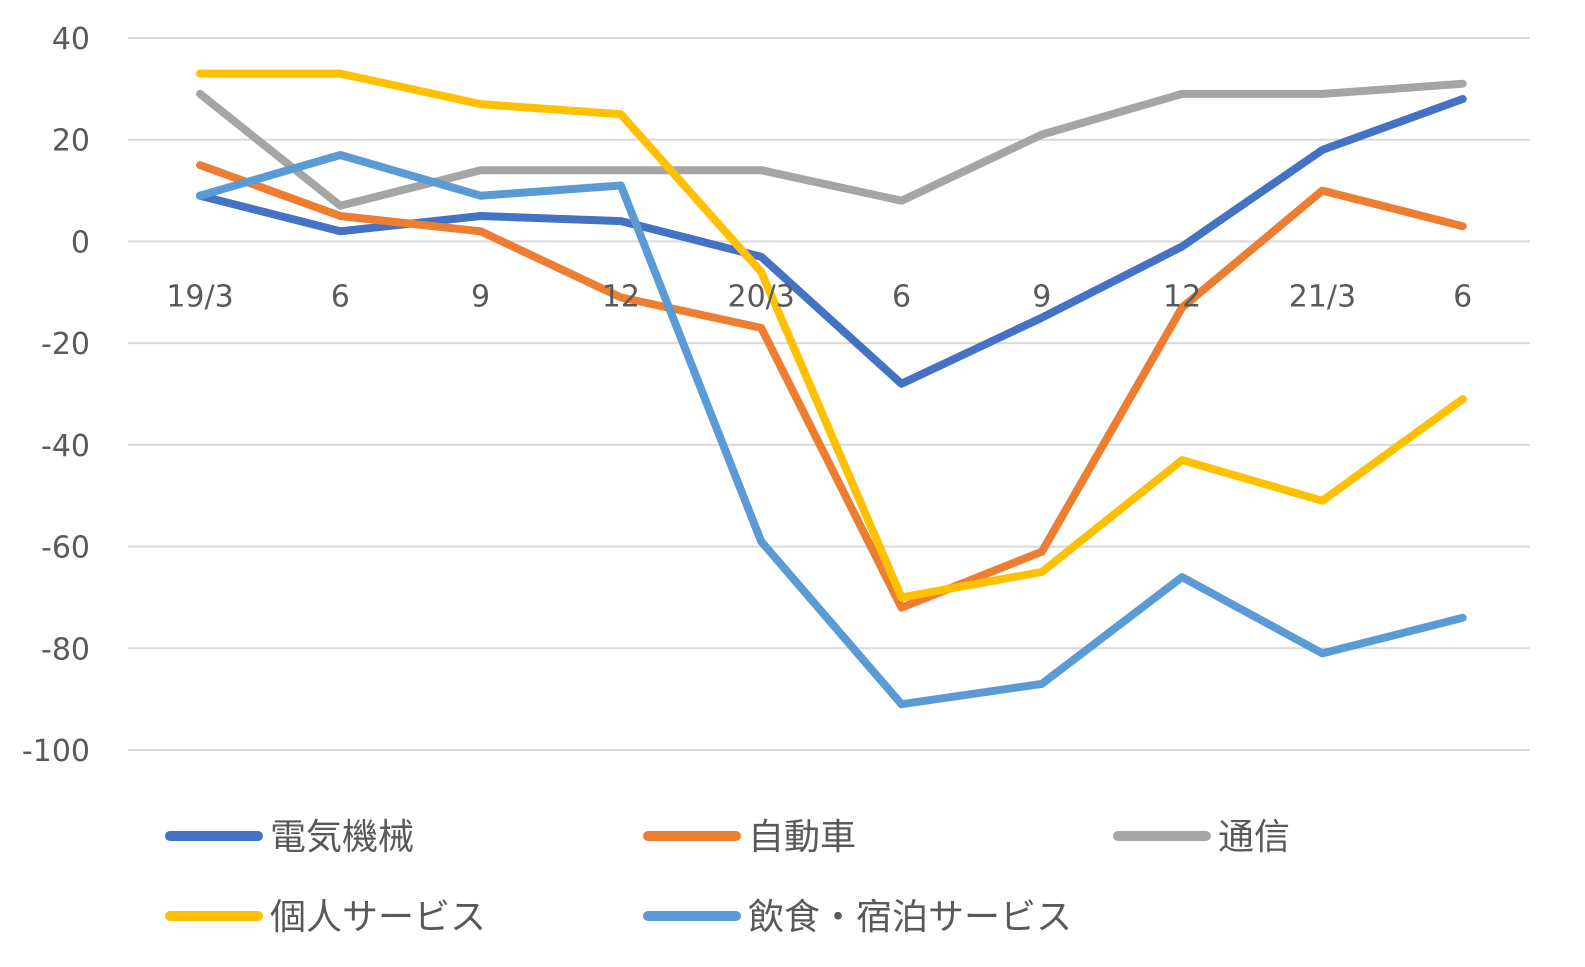 The width and height of the screenshot is (1585, 967). What do you see at coordinates (65, 446) in the screenshot?
I see `y-tick-label: -40` at bounding box center [65, 446].